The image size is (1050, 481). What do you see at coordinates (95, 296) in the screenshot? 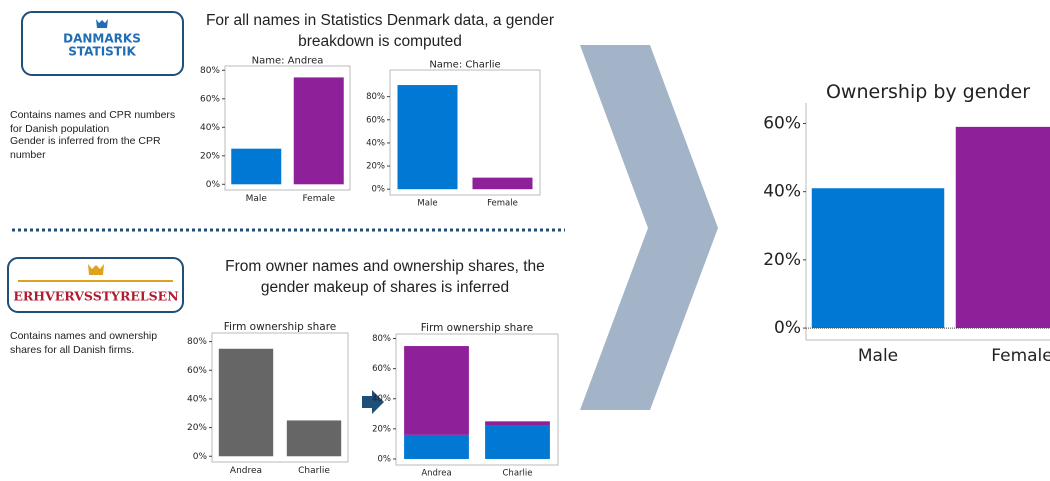
I see `logo-text: ERHVERVSSTYRELSEN` at bounding box center [95, 296].